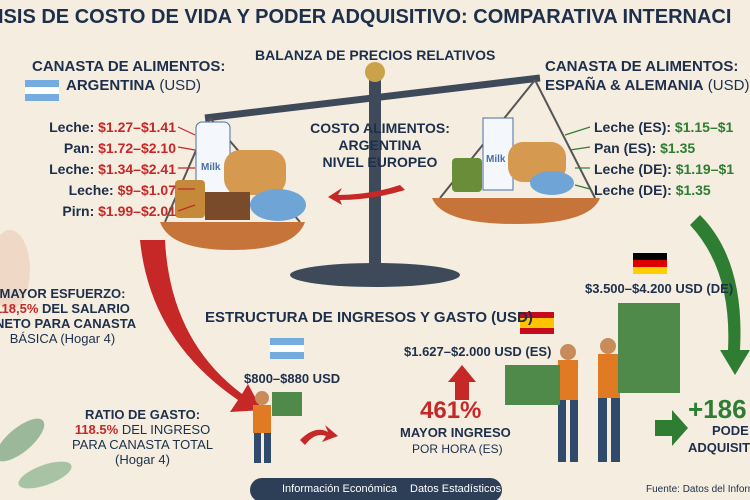  Describe the element at coordinates (137, 148) in the screenshot. I see `item-price: $1.72–$2.10` at that location.